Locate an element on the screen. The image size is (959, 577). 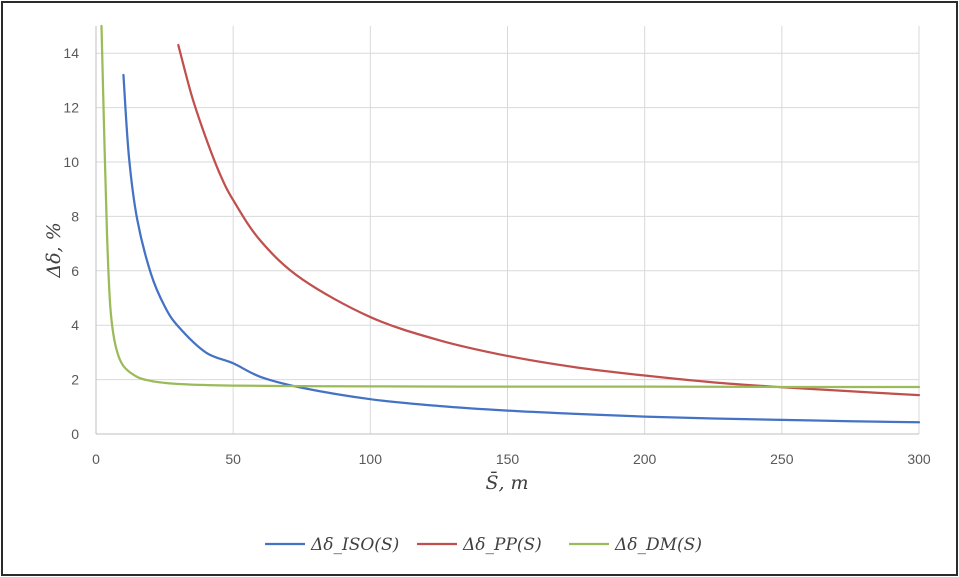
x-tick-label: 200 is located at coordinates (645, 459).